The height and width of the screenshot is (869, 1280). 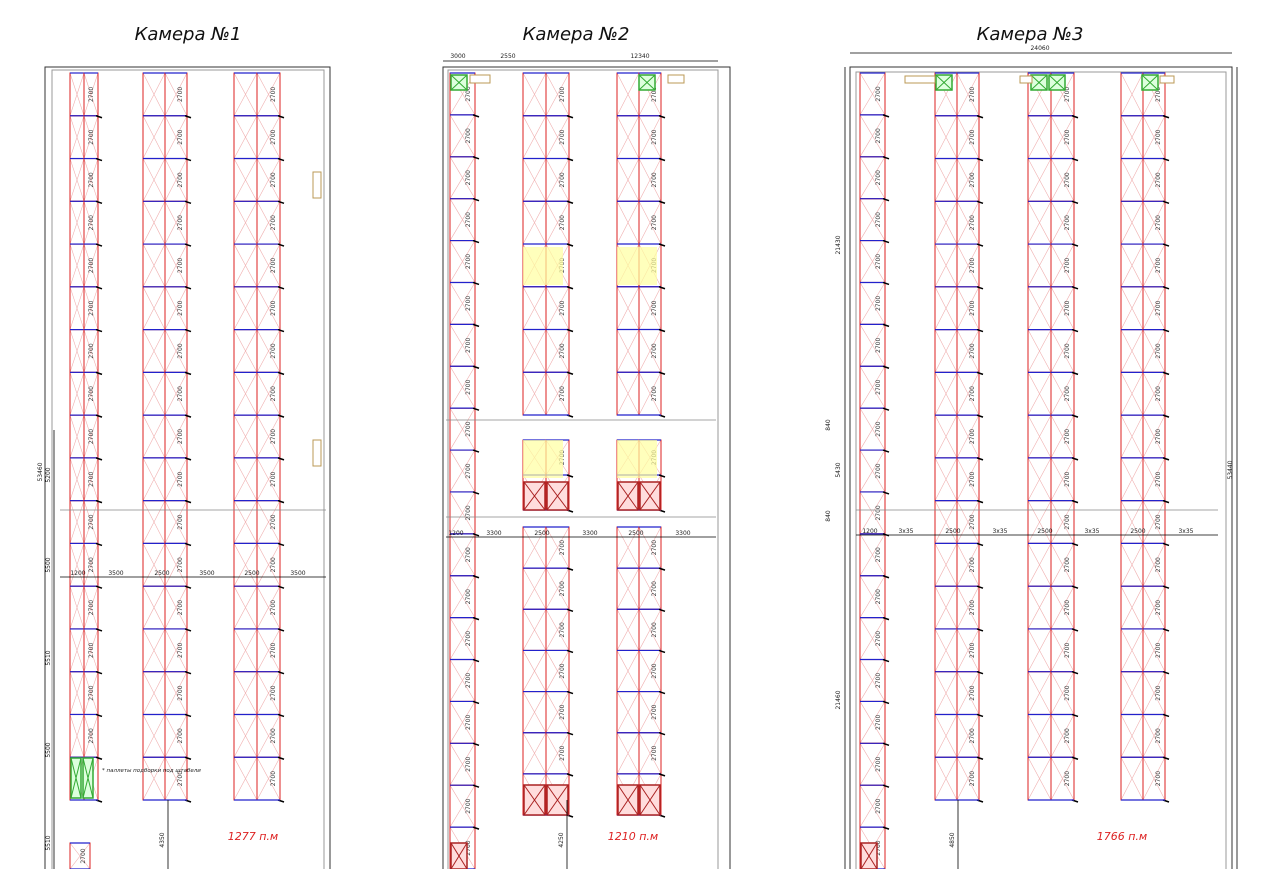 What do you see at coordinates (507, 56) in the screenshot?
I see `dimension-label: 2550` at bounding box center [507, 56].